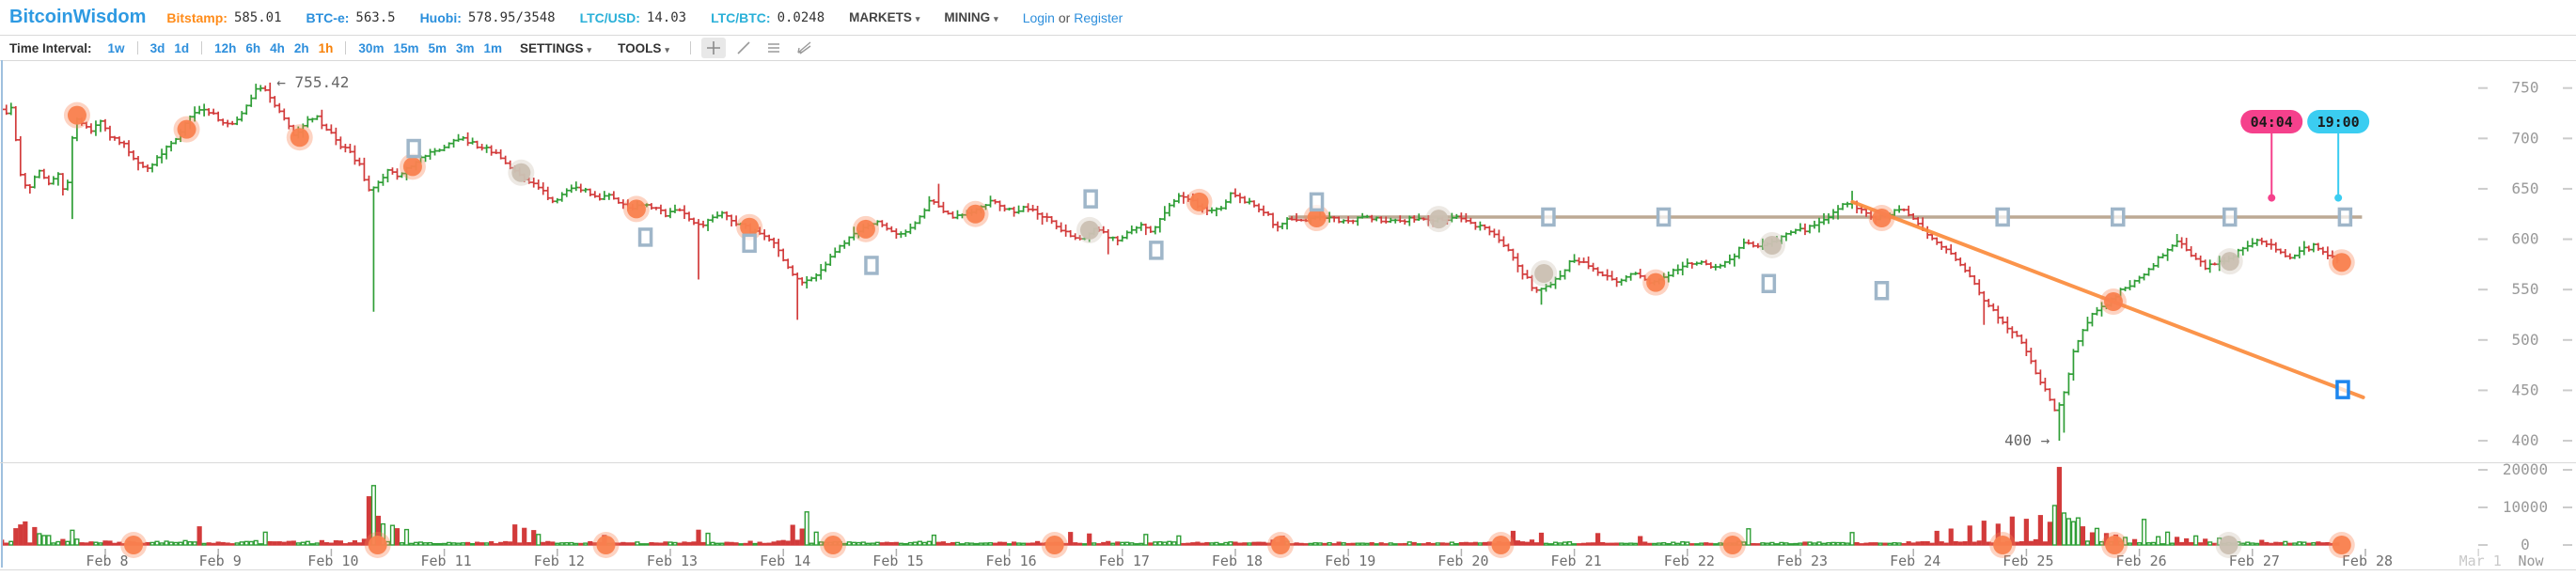  Describe the element at coordinates (466, 47) in the screenshot. I see `interval-3m: 3m` at that location.